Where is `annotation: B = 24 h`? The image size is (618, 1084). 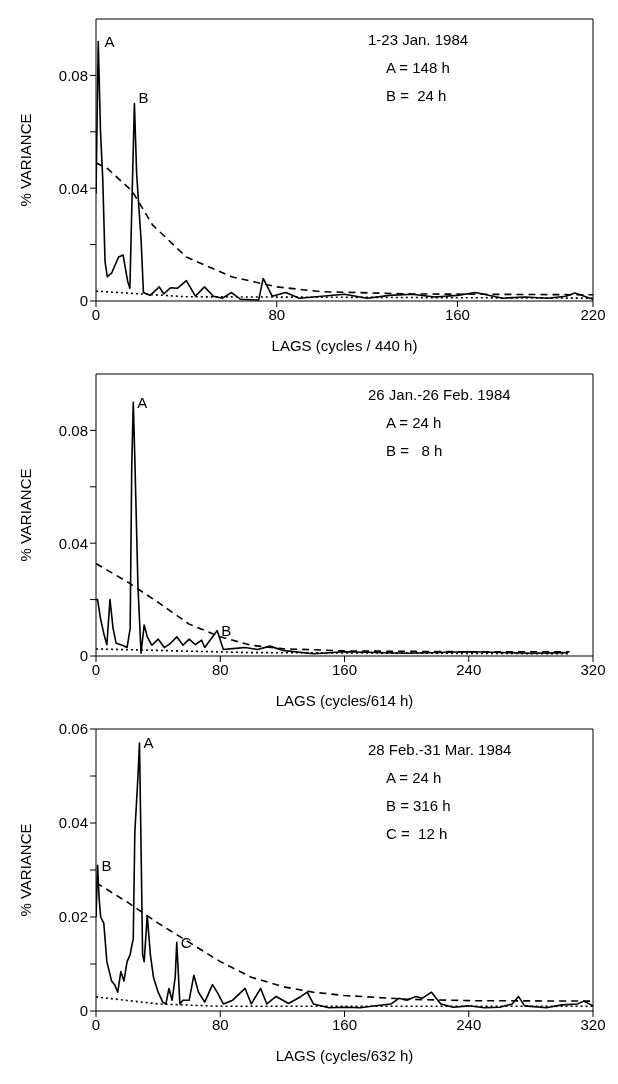
annotation: B = 24 h is located at coordinates (416, 96).